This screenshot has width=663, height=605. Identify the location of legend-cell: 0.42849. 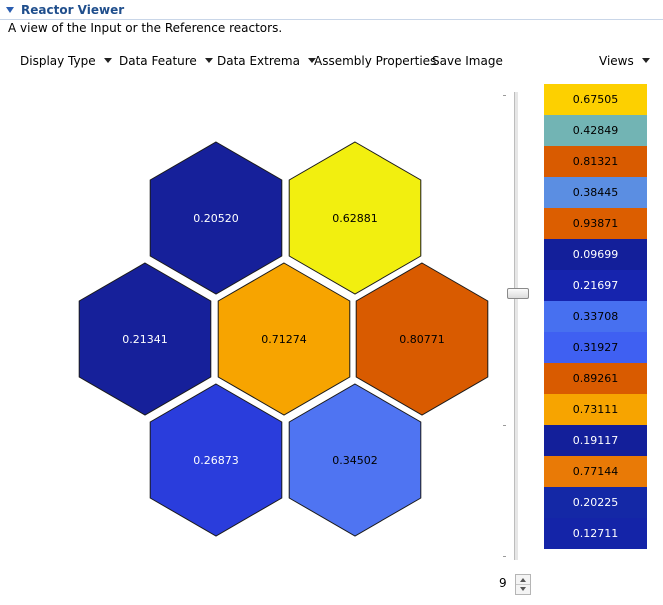
(595, 130).